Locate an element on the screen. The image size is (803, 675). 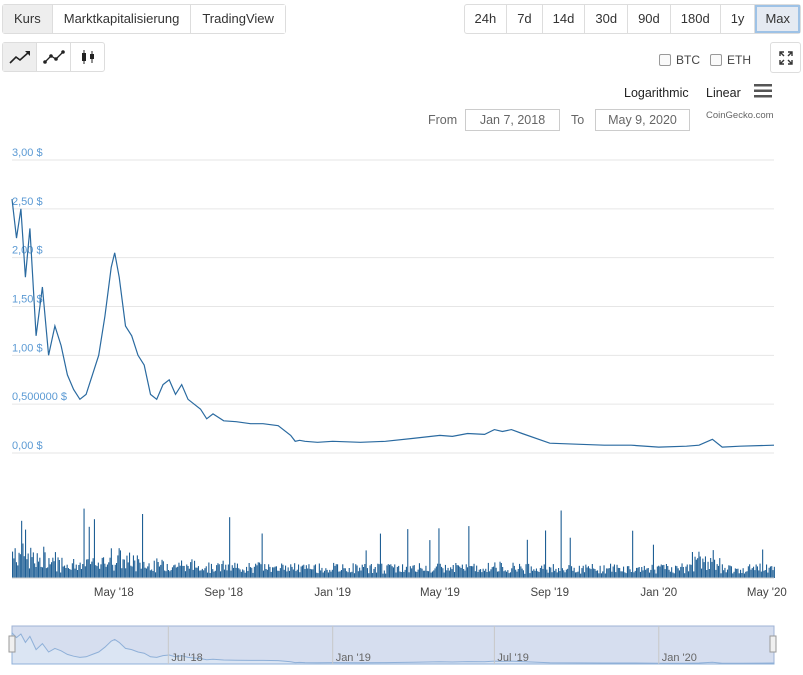
dotted-line-chart-button is located at coordinates (54, 57).